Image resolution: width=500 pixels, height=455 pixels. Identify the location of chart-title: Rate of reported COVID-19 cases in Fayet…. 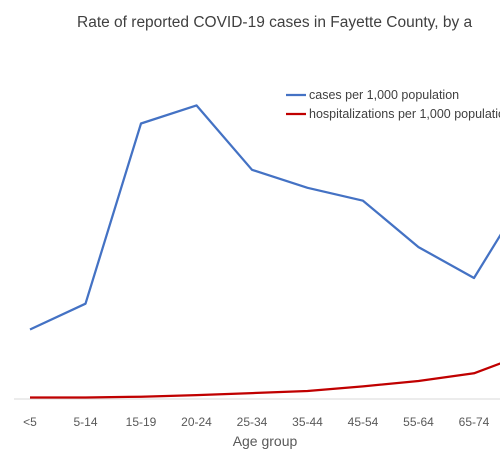
(275, 22).